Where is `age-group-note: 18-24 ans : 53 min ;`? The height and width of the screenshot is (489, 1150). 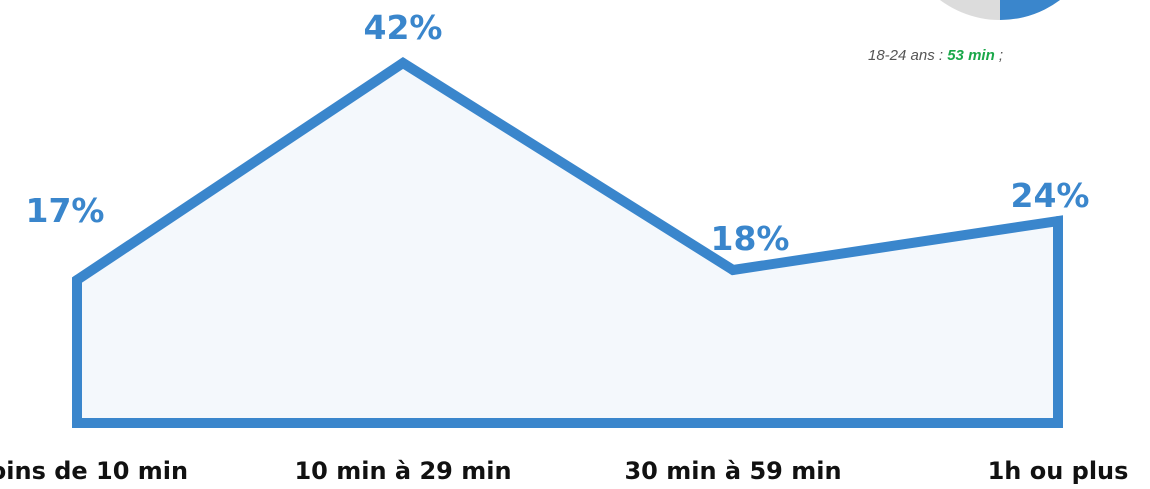
age-group-note: 18-24 ans : 53 min ; is located at coordinates (935, 55).